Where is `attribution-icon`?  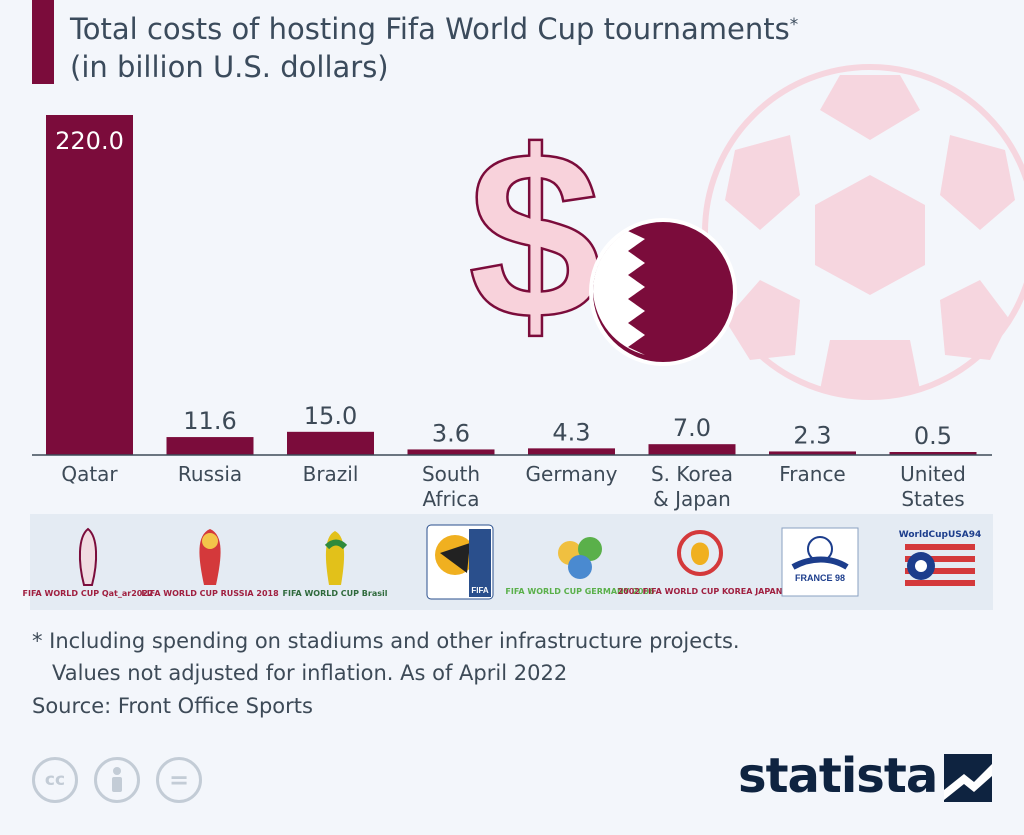
attribution-icon is located at coordinates (117, 780).